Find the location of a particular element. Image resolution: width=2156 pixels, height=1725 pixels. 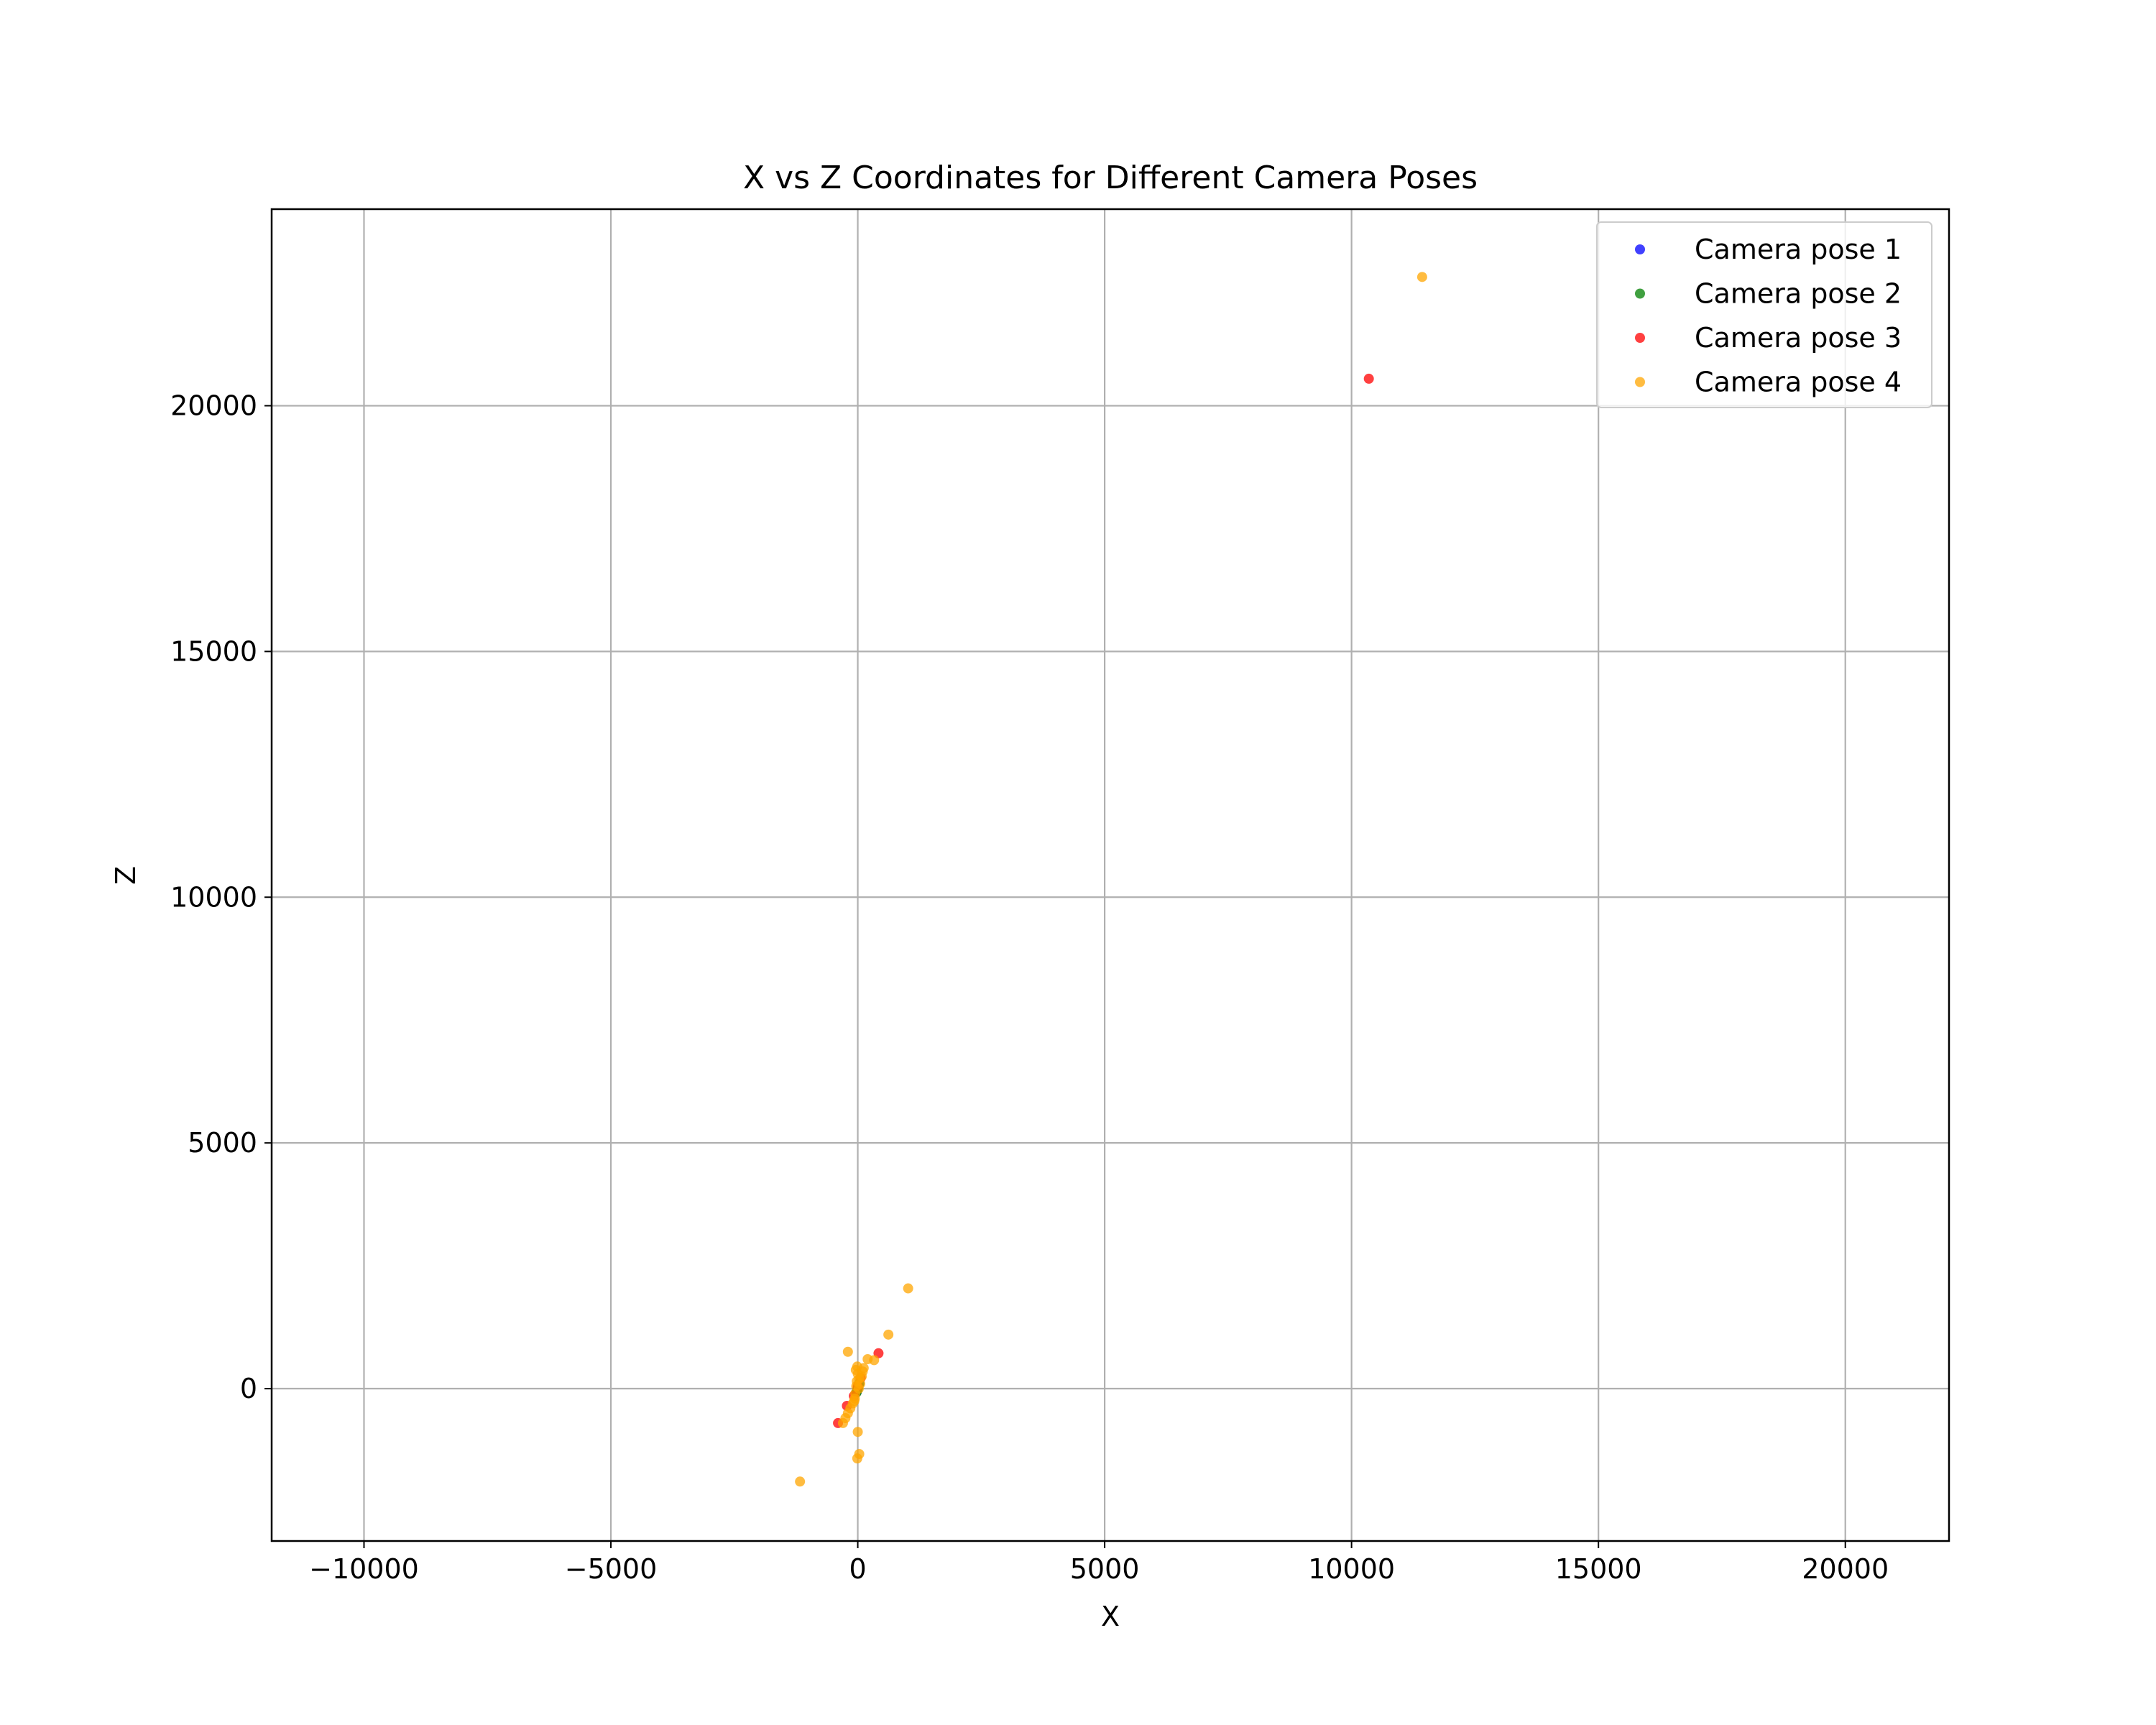

legend-label-camera-pose-1: Camera pose 1 is located at coordinates (1798, 249).